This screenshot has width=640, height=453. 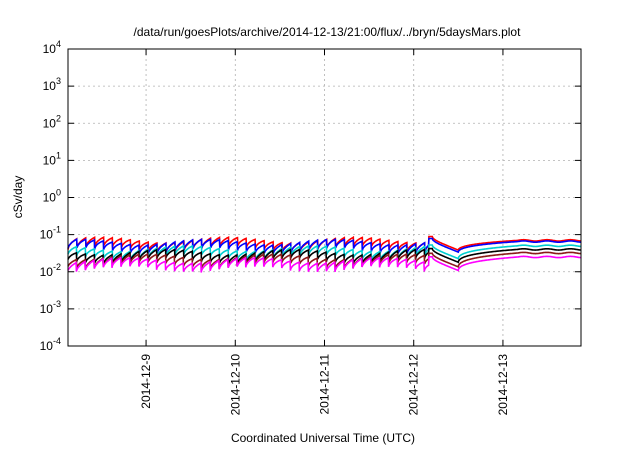 I want to click on x-tick-label: 2014-12-12, so click(x=414, y=385).